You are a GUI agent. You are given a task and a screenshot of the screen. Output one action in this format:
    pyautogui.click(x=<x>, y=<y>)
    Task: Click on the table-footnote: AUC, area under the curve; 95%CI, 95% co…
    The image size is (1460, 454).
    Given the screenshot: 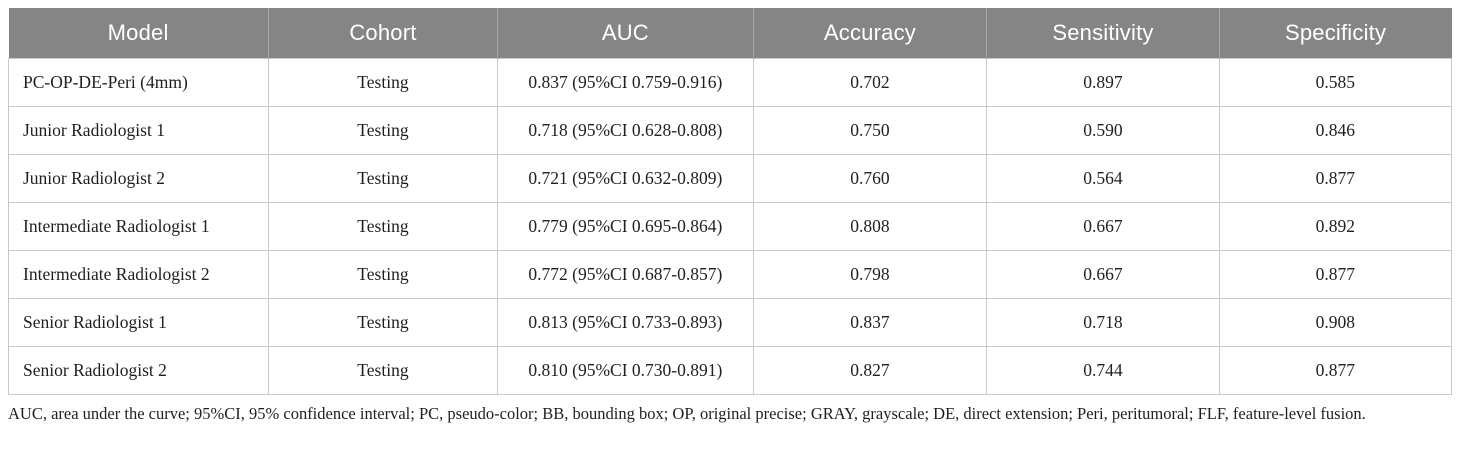 What is the action you would take?
    pyautogui.click(x=687, y=413)
    